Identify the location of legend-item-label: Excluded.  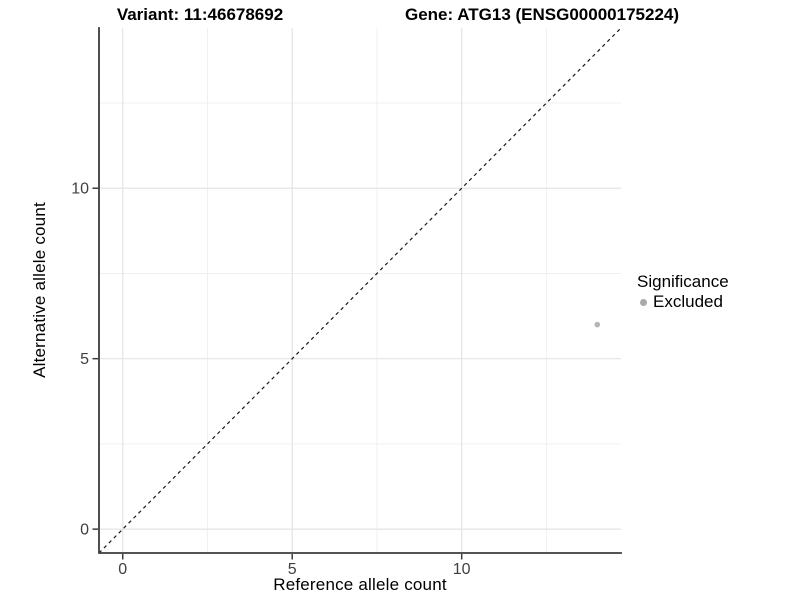
(688, 301).